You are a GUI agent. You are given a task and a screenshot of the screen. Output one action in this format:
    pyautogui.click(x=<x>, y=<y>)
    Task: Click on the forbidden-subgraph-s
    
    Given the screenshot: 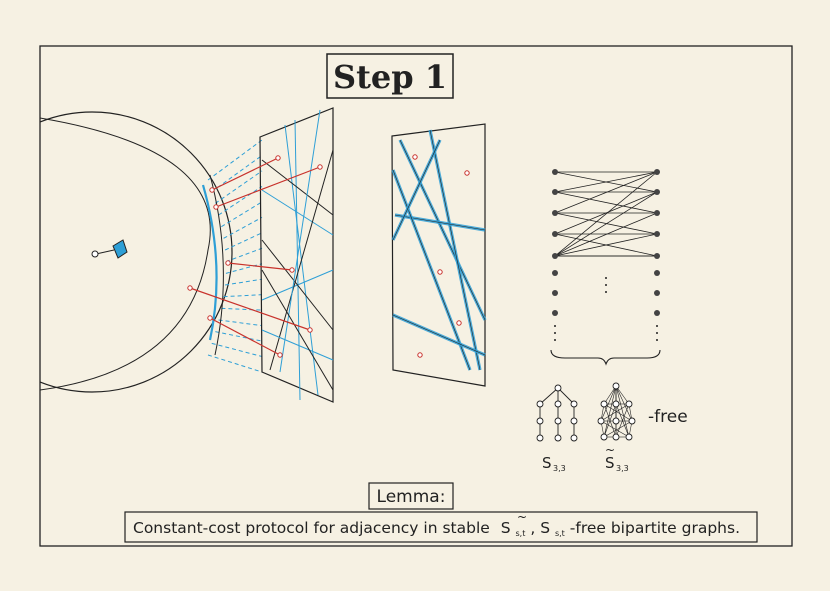 What is the action you would take?
    pyautogui.click(x=557, y=413)
    